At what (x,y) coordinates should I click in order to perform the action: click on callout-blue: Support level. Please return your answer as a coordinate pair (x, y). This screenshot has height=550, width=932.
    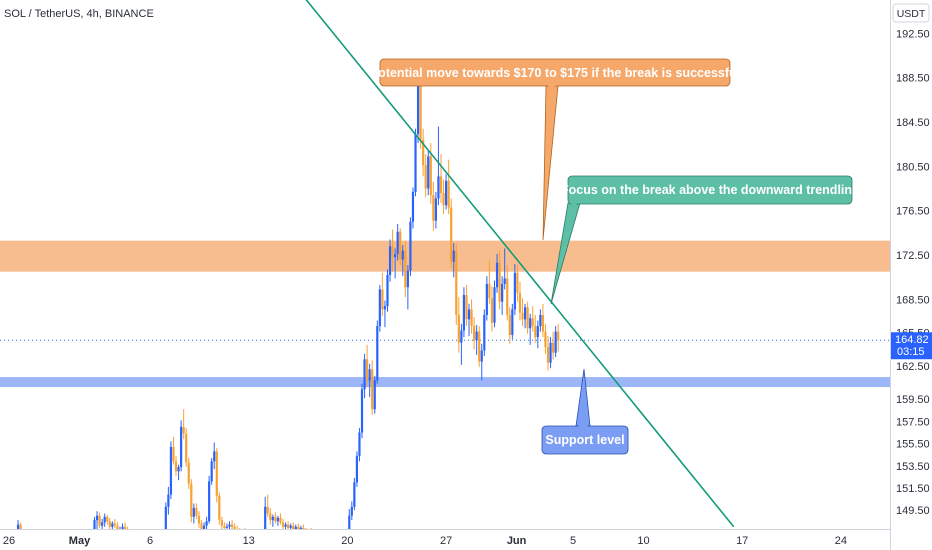
    Looking at the image, I should click on (585, 411).